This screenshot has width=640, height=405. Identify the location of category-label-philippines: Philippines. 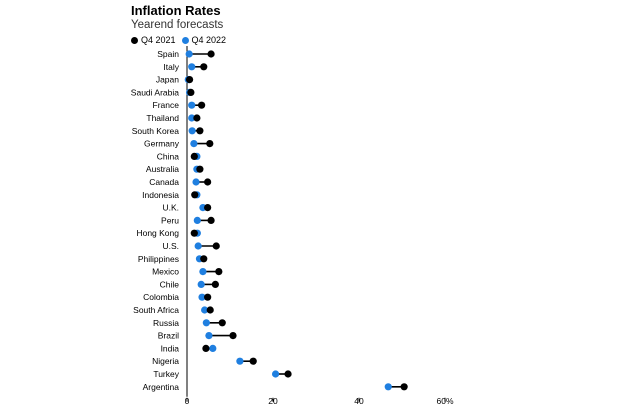
(158, 259).